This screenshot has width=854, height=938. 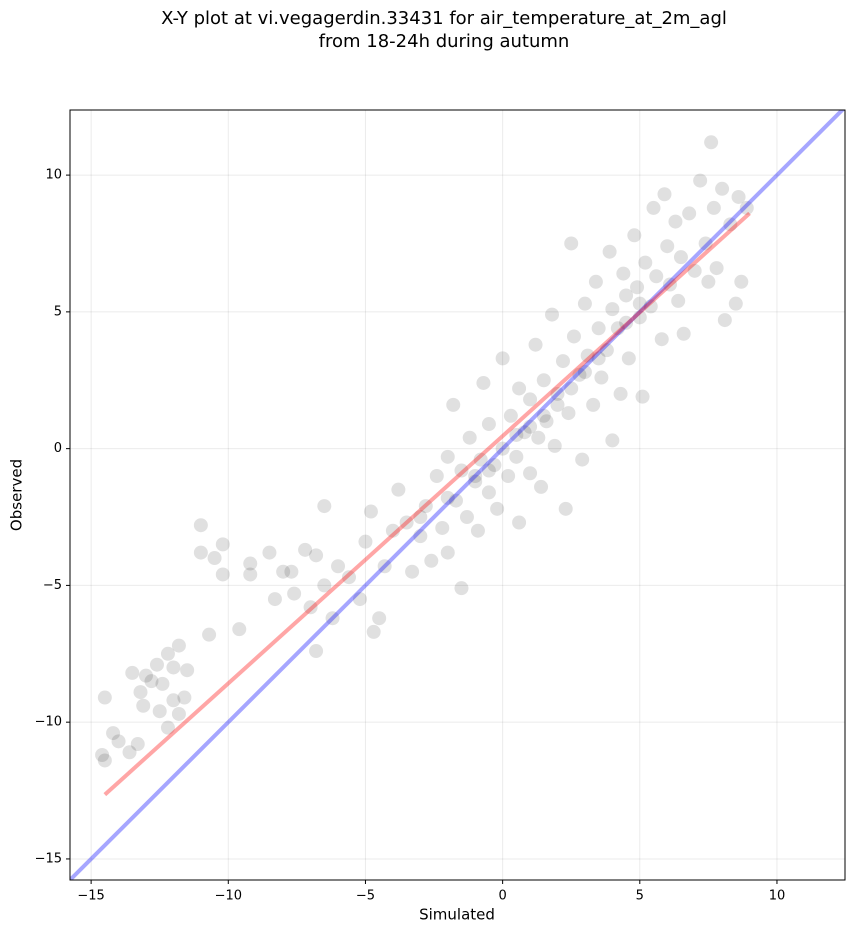 I want to click on x-tick-label: −5, so click(x=365, y=896).